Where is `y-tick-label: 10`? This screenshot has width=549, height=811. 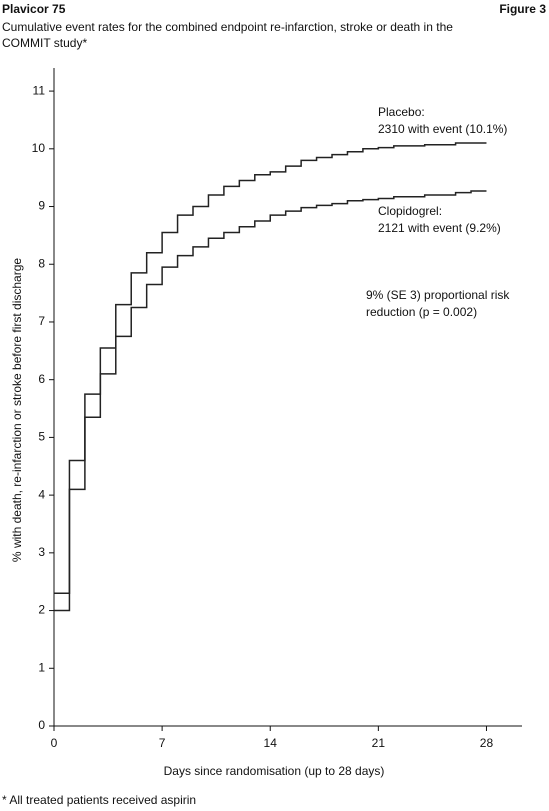 y-tick-label: 10 is located at coordinates (39, 148).